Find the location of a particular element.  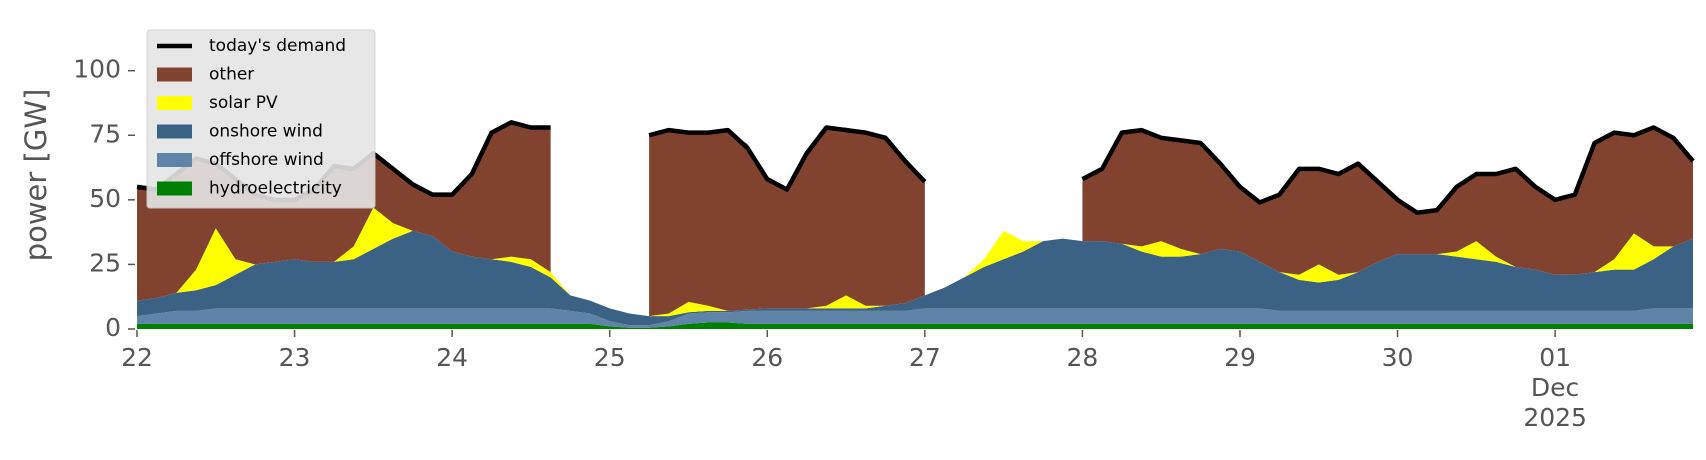

x-tick-label: 23 is located at coordinates (294, 357).